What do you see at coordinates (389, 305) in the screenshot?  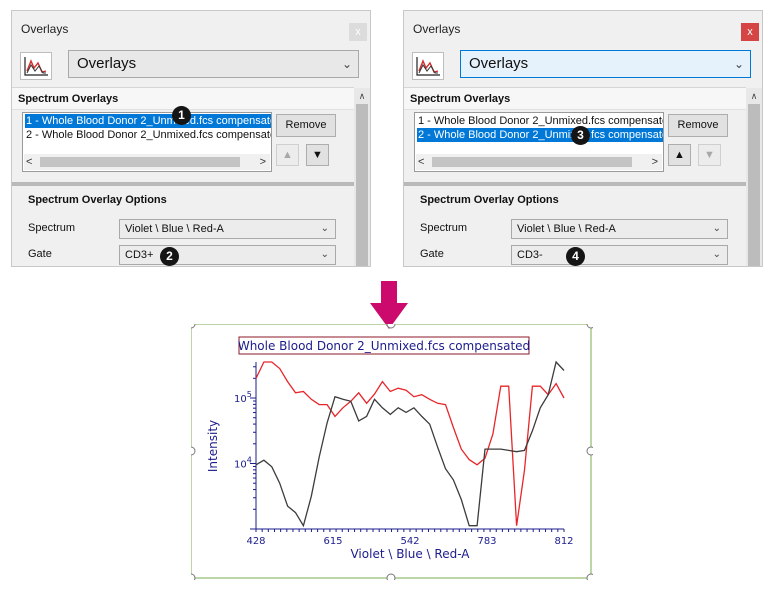 I see `down-arrow-icon` at bounding box center [389, 305].